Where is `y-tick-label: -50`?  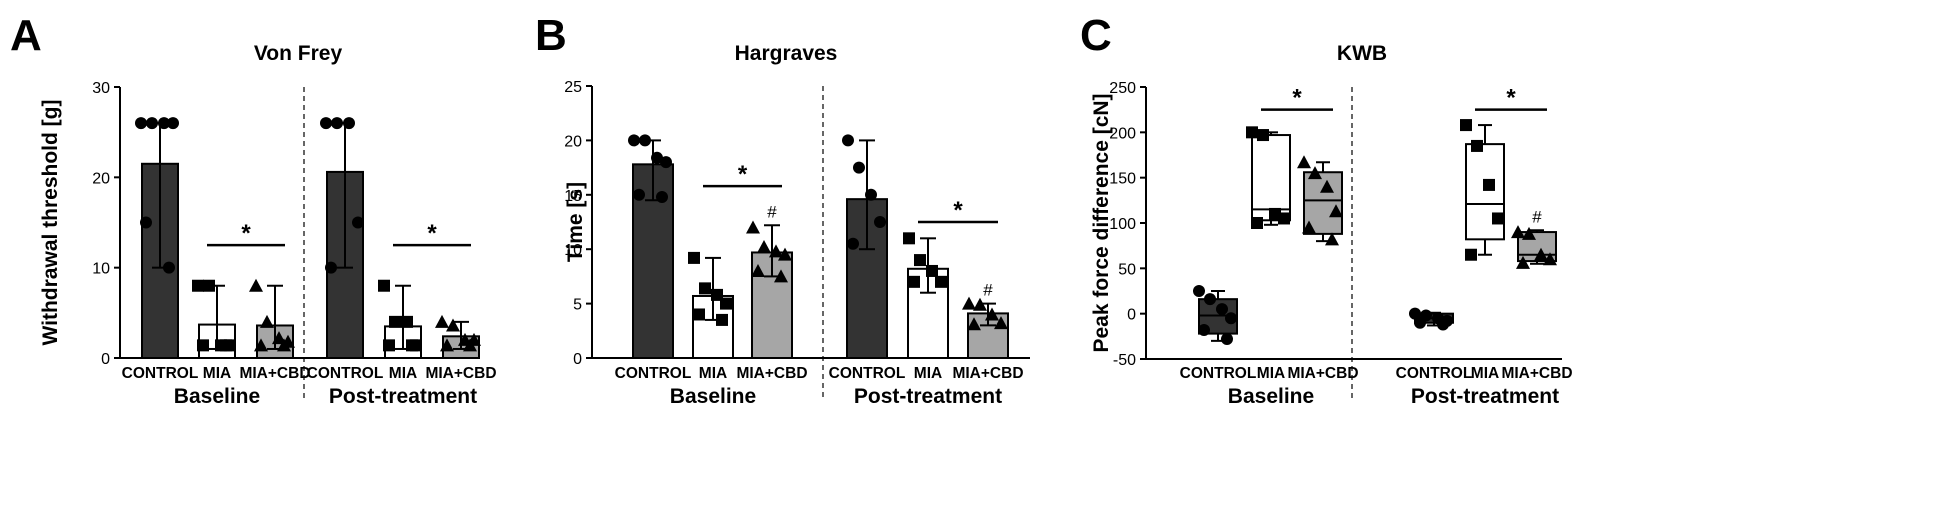 y-tick-label: -50 is located at coordinates (1124, 360).